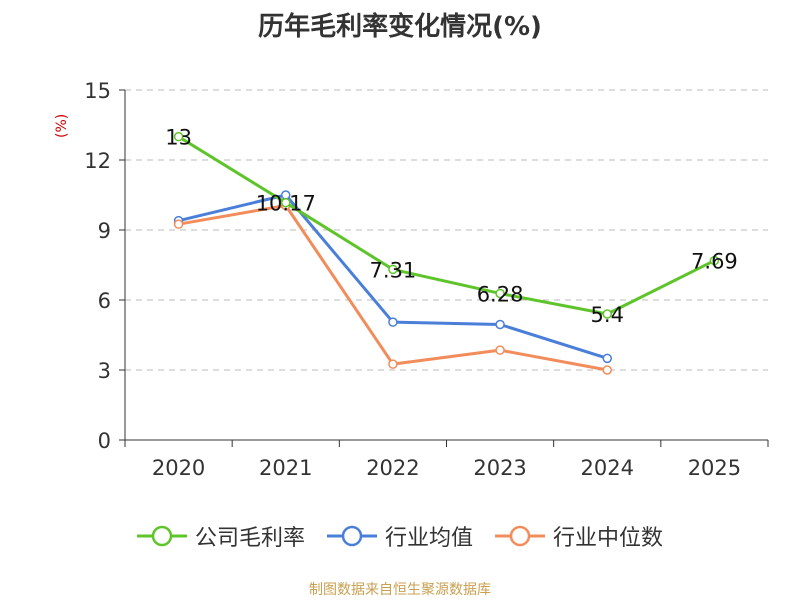  I want to click on legend-item-0: 公司毛利率, so click(220, 536).